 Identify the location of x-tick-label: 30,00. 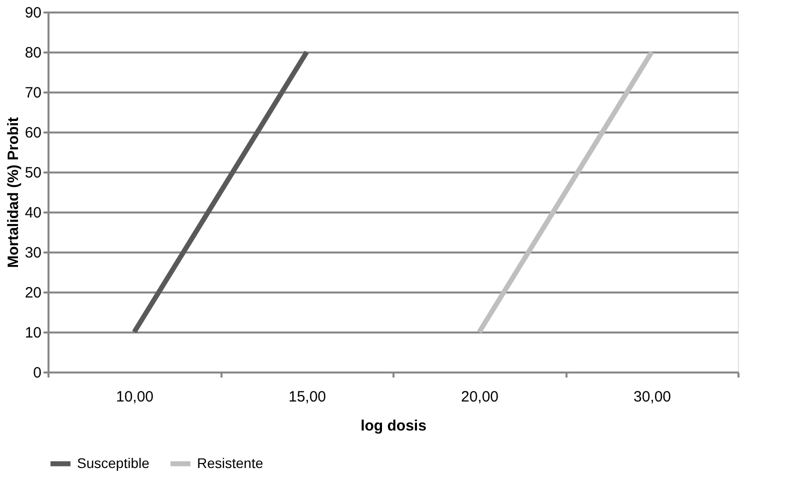
(652, 397).